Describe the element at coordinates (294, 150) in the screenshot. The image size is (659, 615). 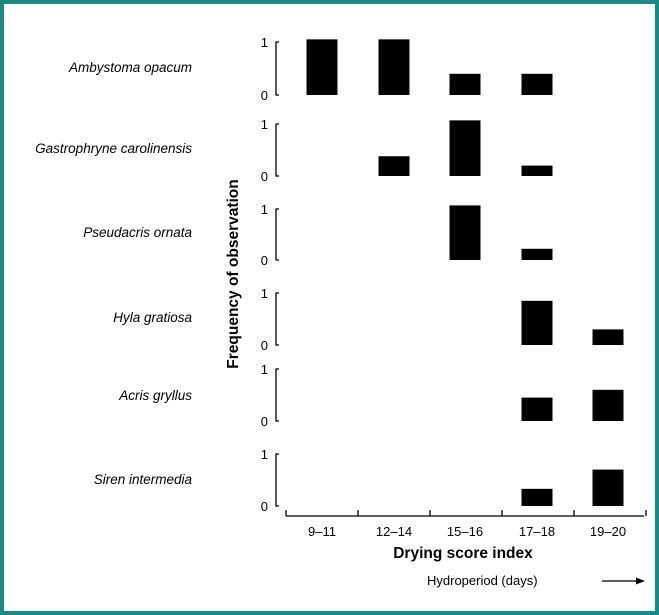
I see `panel: Gastrophryne carolinensis 1 0` at that location.